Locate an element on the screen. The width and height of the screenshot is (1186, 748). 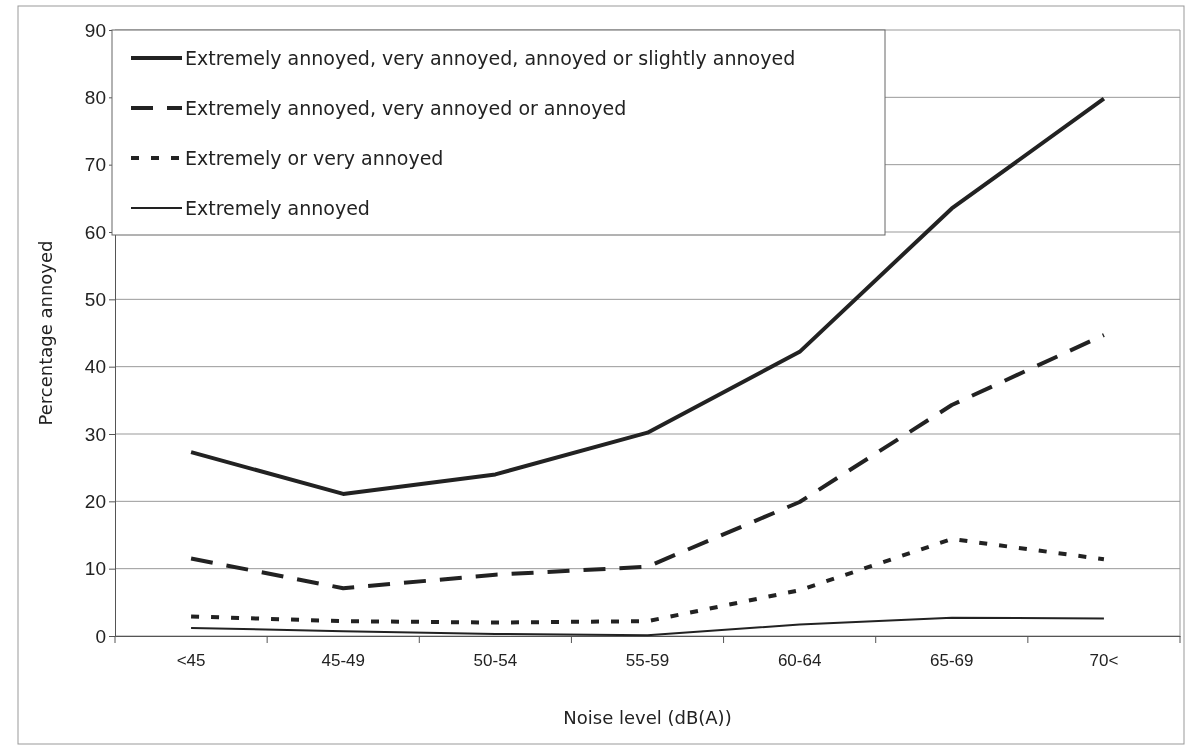
y-tick-label: 70 is located at coordinates (95, 165).